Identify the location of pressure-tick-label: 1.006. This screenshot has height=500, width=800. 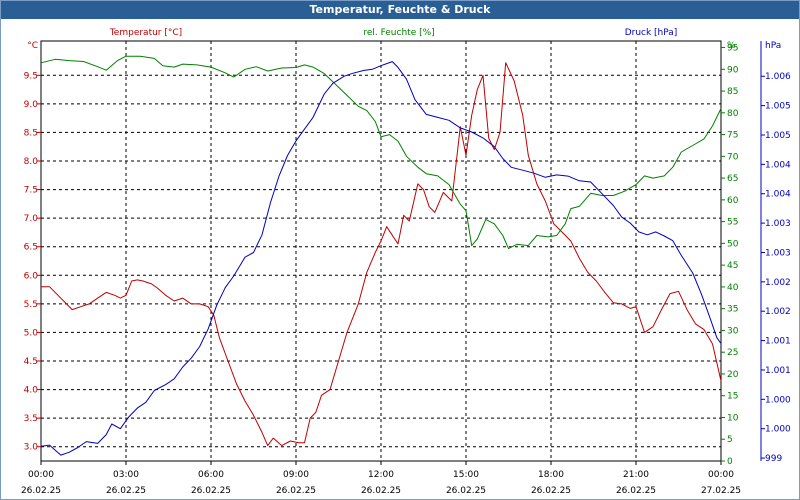
(778, 77).